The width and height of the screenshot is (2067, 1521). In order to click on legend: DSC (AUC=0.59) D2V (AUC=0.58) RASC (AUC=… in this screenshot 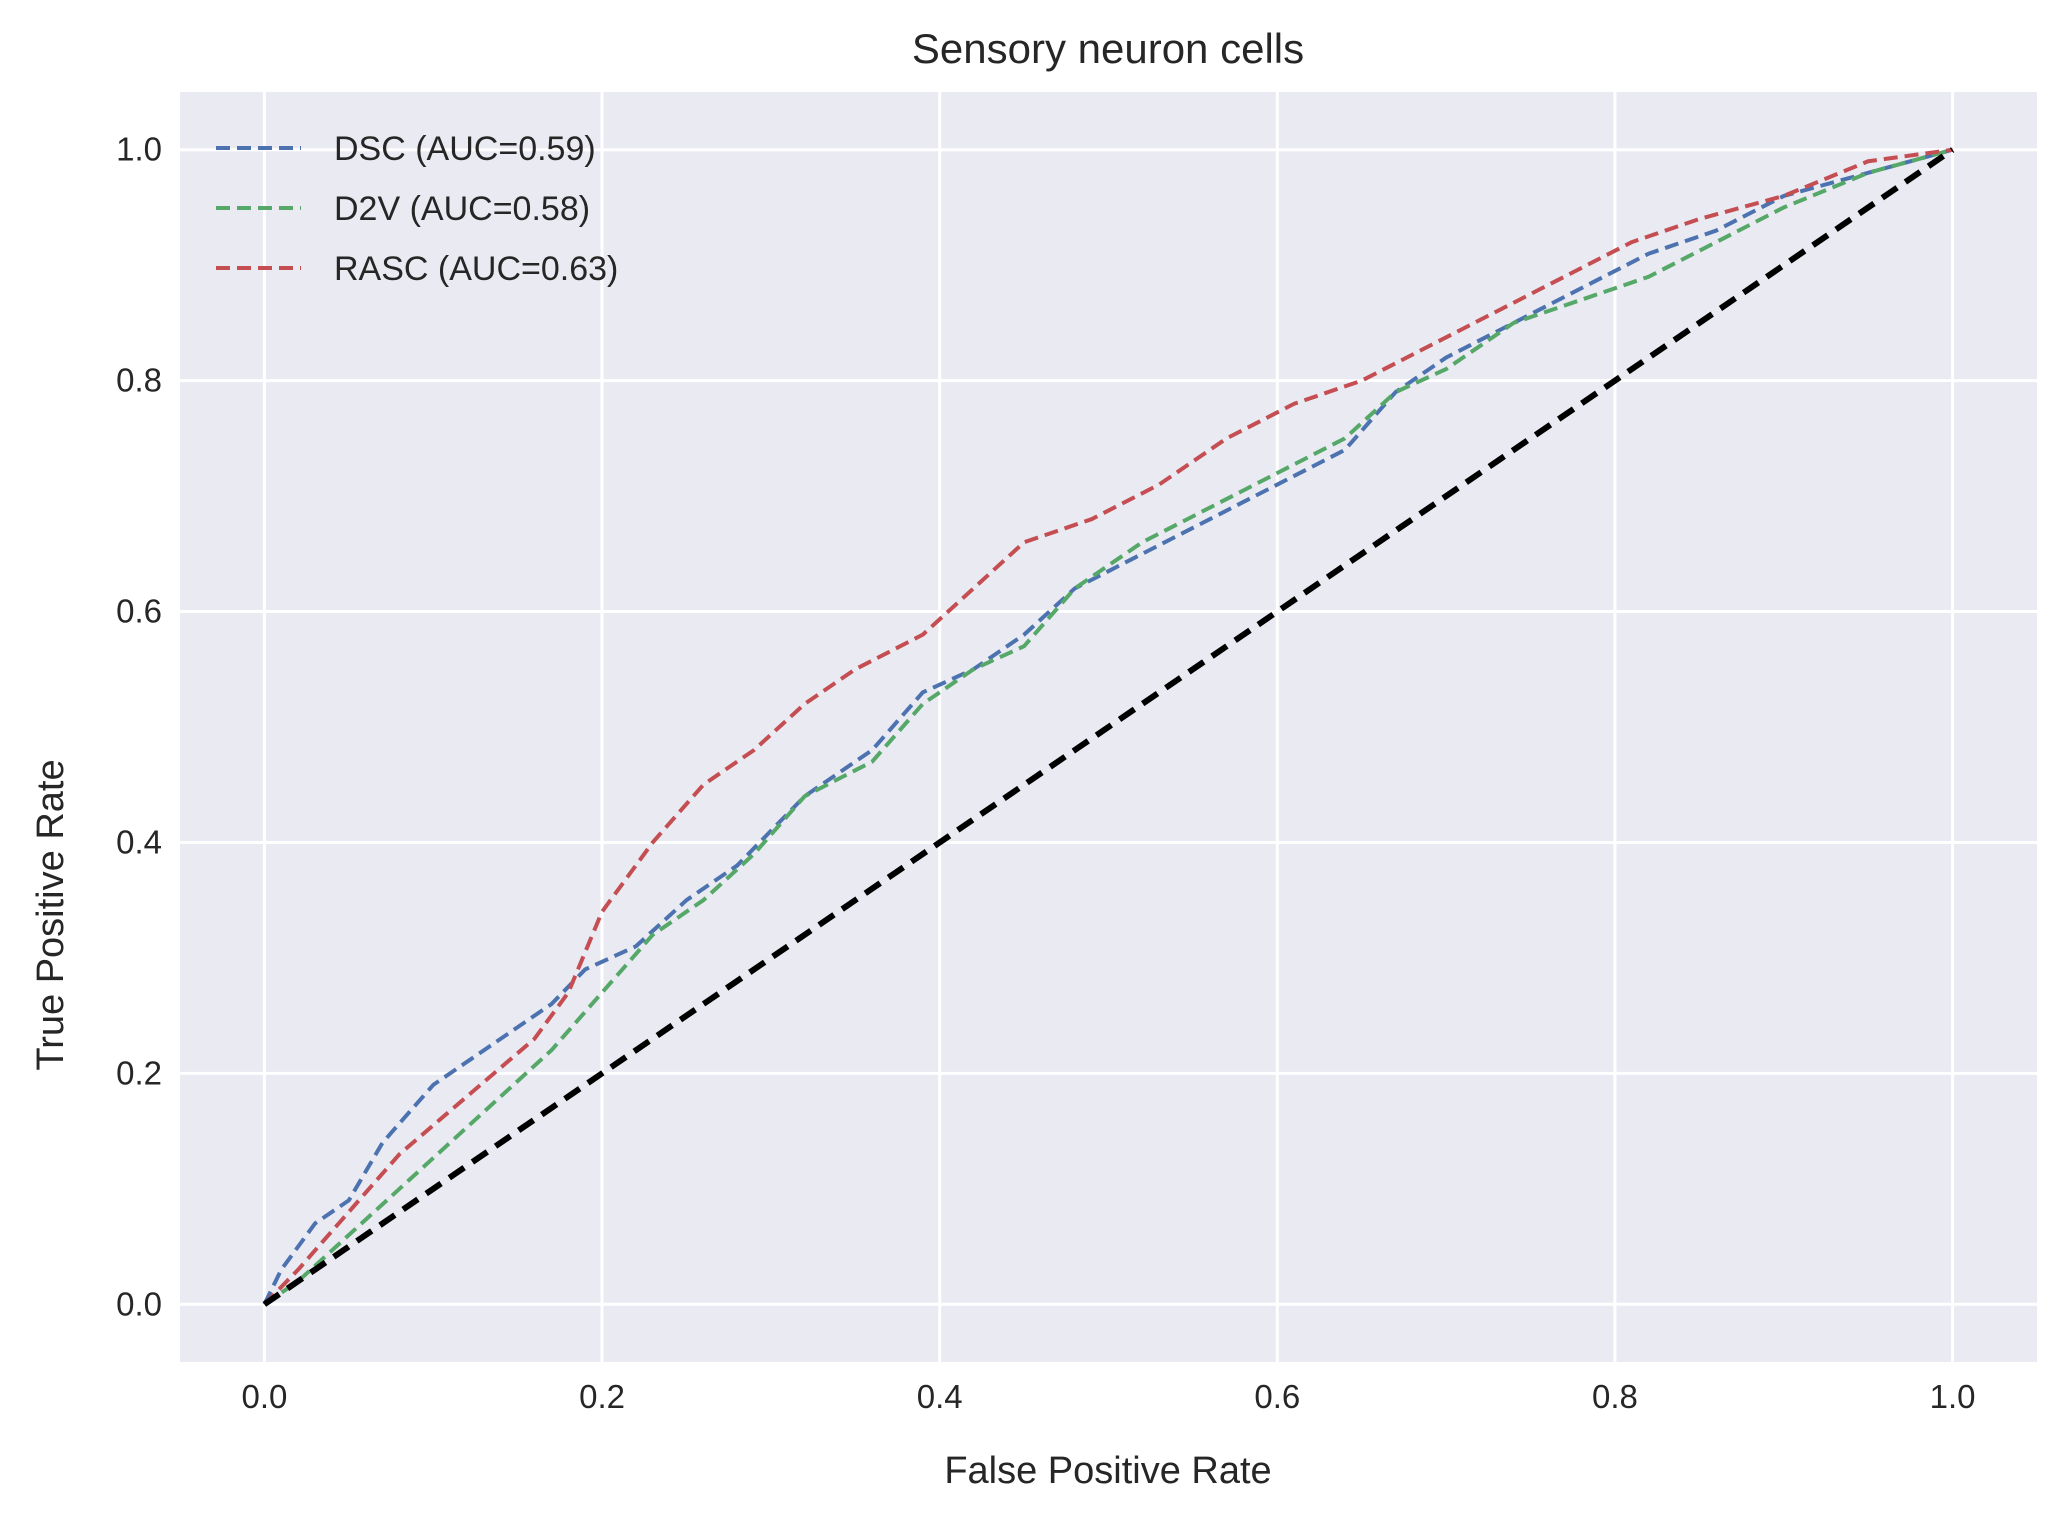, I will do `click(417, 209)`.